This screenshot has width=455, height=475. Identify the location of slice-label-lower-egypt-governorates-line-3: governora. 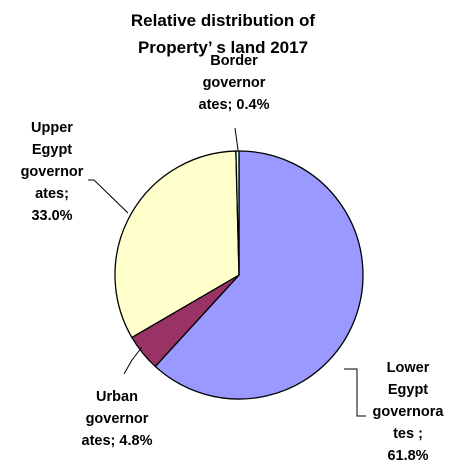
(409, 412).